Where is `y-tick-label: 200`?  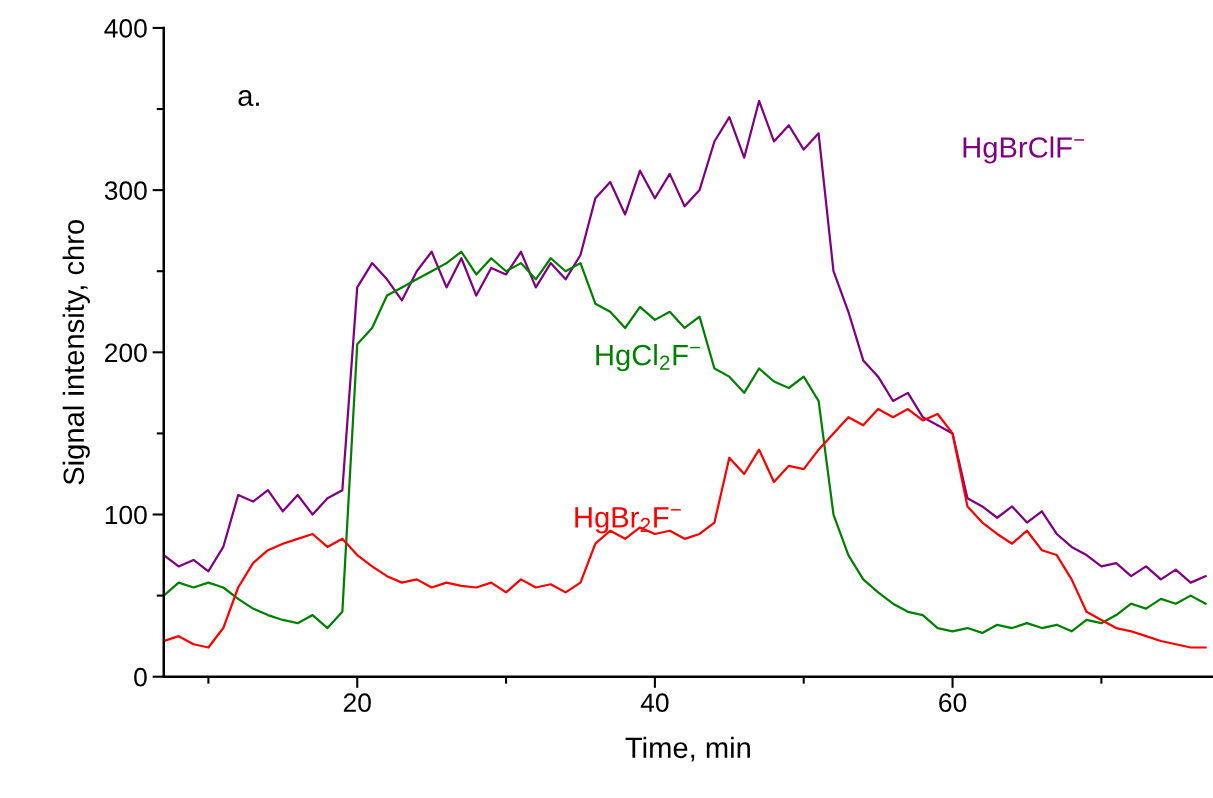 y-tick-label: 200 is located at coordinates (126, 353).